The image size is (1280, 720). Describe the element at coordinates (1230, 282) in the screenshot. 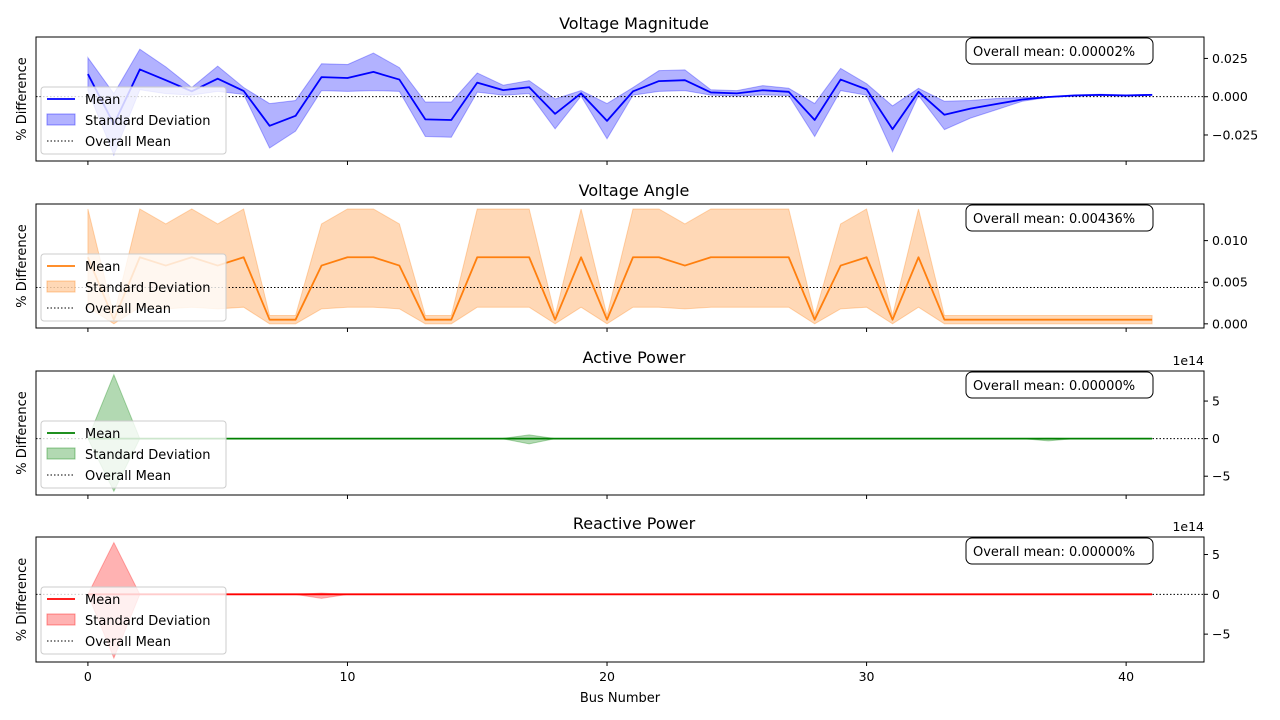

I see `y-tick-label: 0.005` at that location.